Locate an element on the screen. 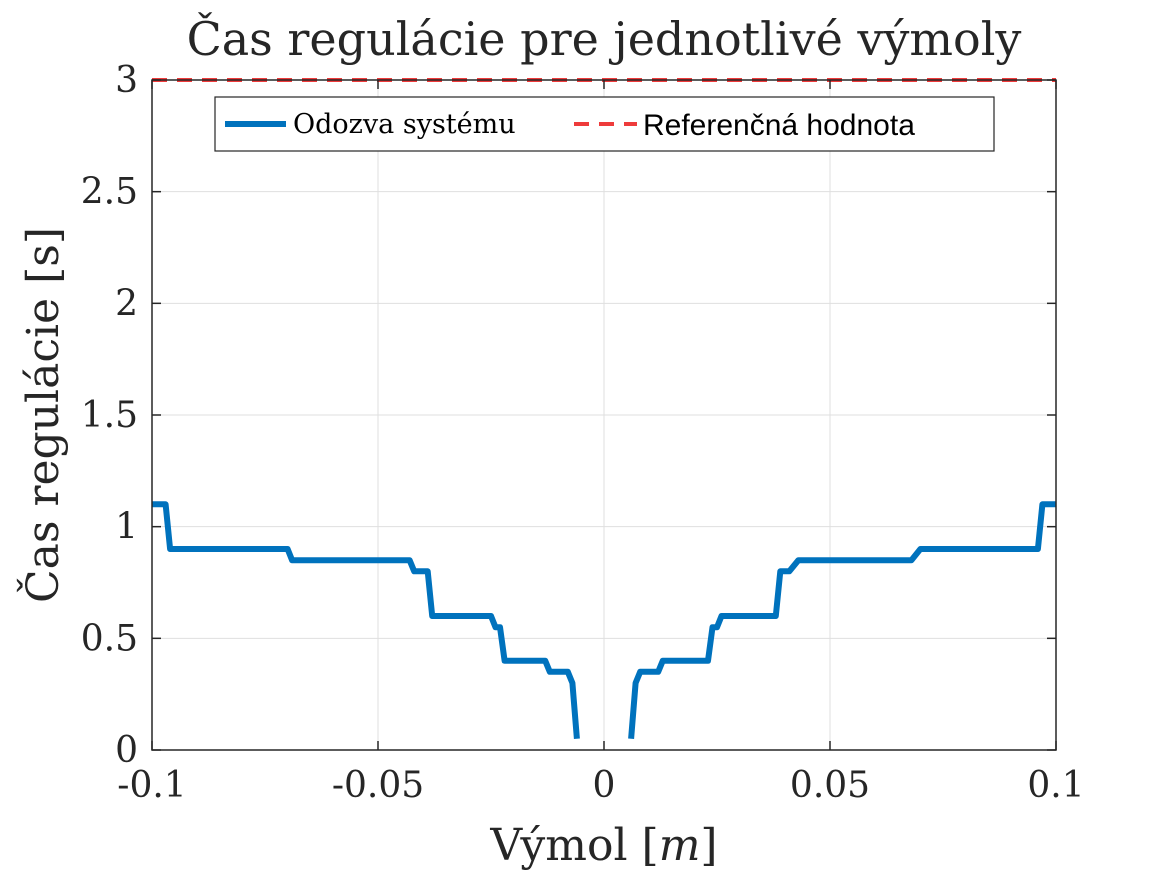  x-axis-label-bracket-close: ] is located at coordinates (708, 845).